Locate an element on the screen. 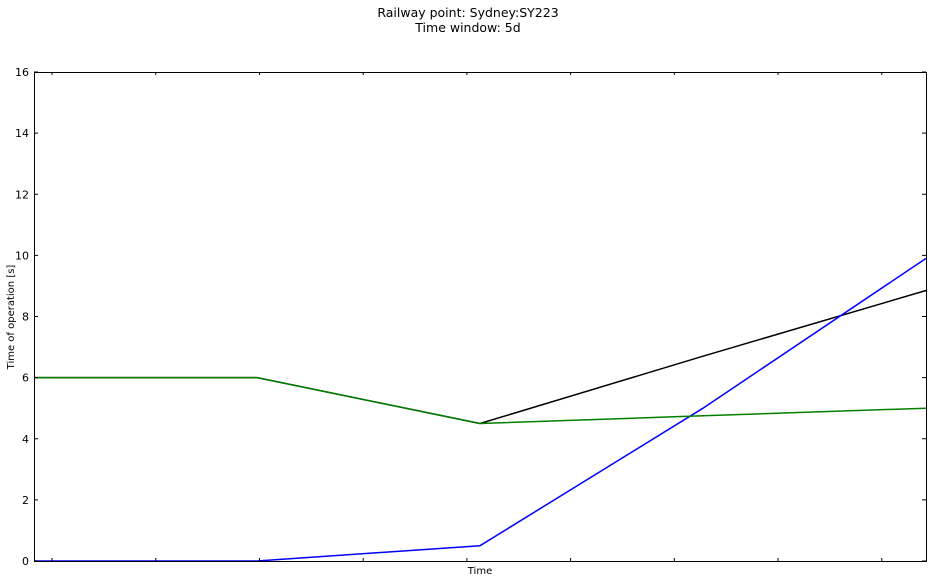 Image resolution: width=936 pixels, height=582 pixels. y-tick-label: 2 is located at coordinates (25, 500).